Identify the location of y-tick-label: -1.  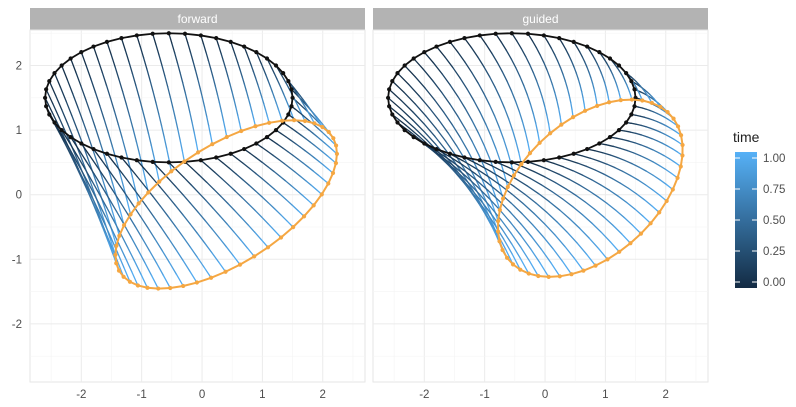
(17, 260).